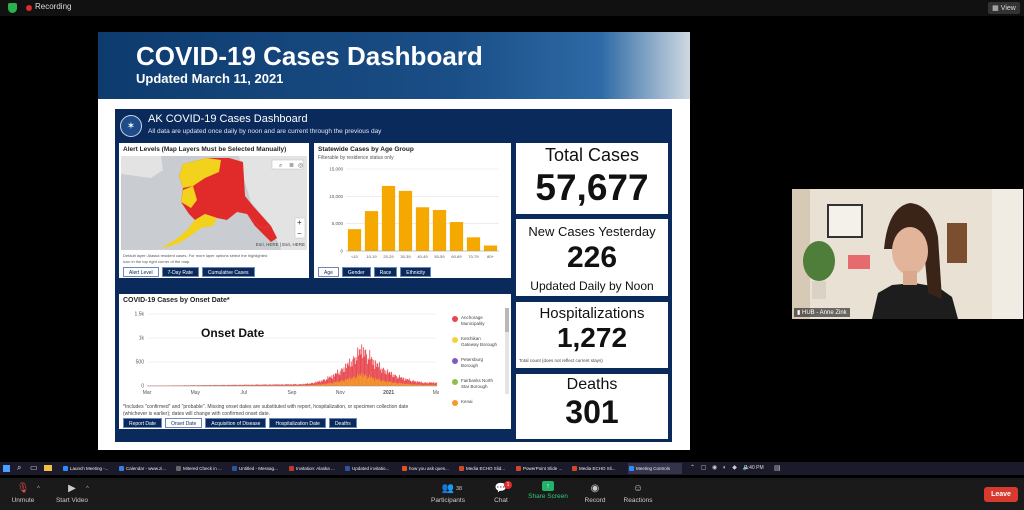 The width and height of the screenshot is (1024, 510). Describe the element at coordinates (292, 393) in the screenshot. I see `onset-x-tick-label: Sep` at that location.